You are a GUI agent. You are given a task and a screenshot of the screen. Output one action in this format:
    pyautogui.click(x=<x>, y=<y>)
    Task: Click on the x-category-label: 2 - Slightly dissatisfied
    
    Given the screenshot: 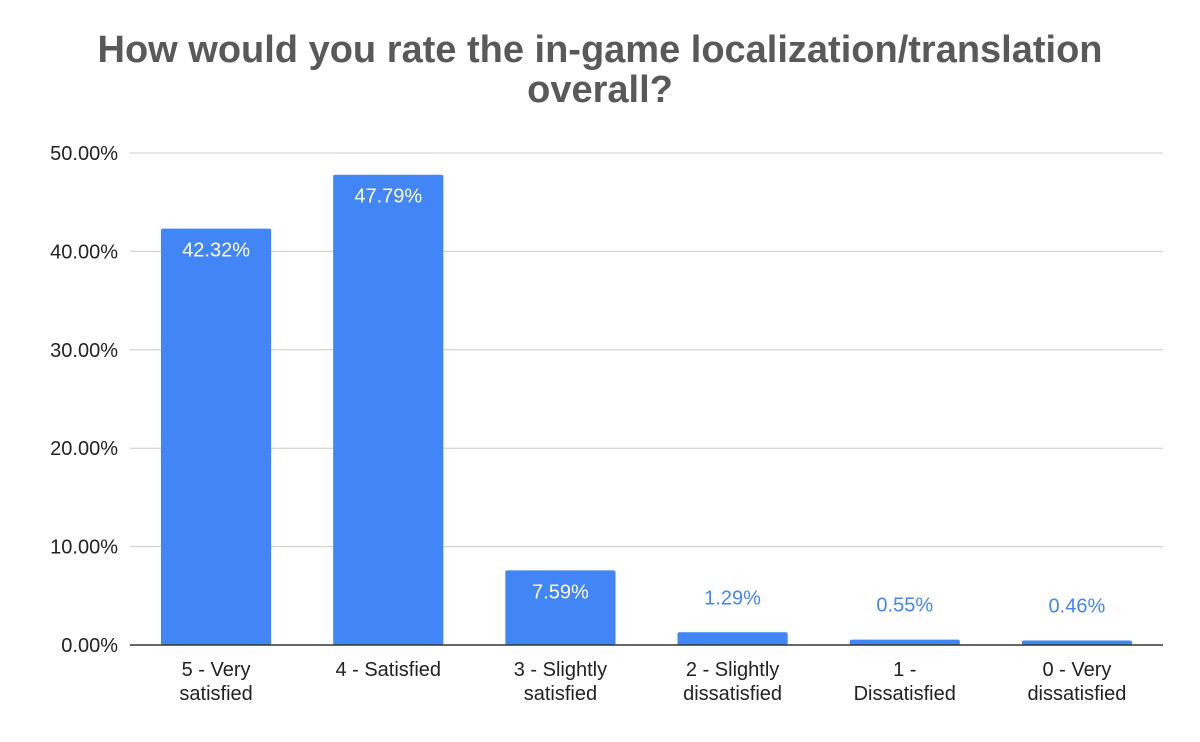 What is the action you would take?
    pyautogui.click(x=732, y=682)
    